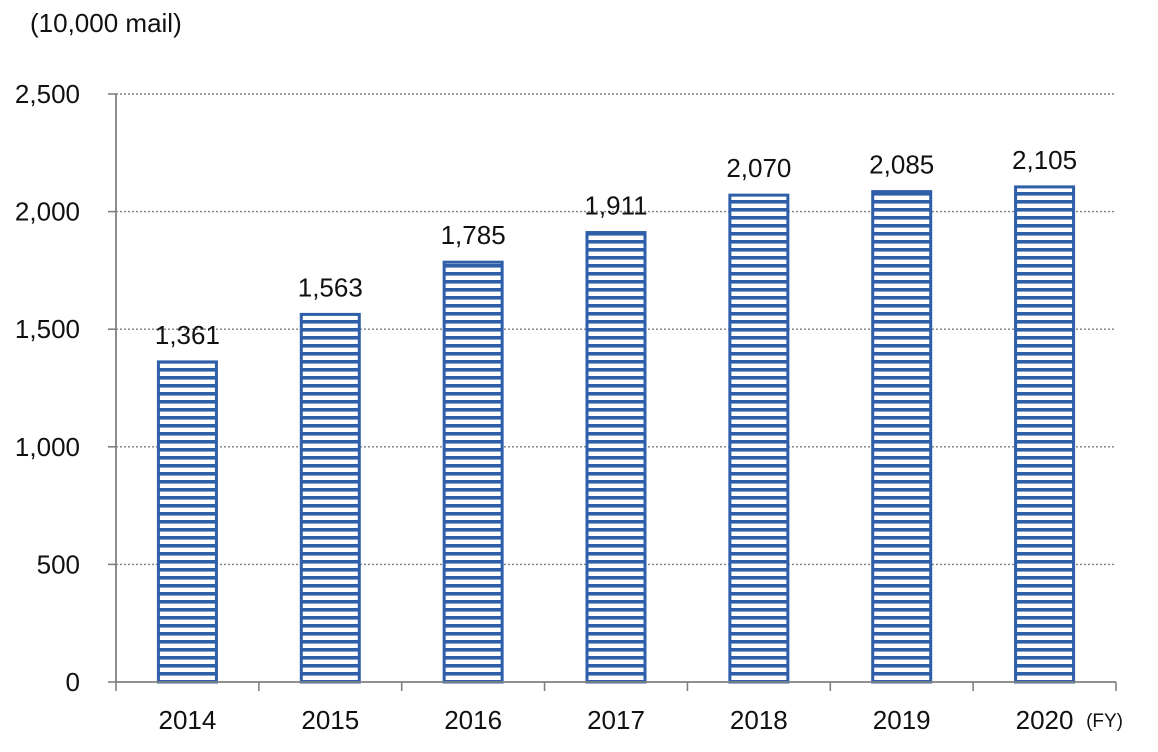 The image size is (1158, 752). What do you see at coordinates (1104, 721) in the screenshot?
I see `x-unit-label: (FY)` at bounding box center [1104, 721].